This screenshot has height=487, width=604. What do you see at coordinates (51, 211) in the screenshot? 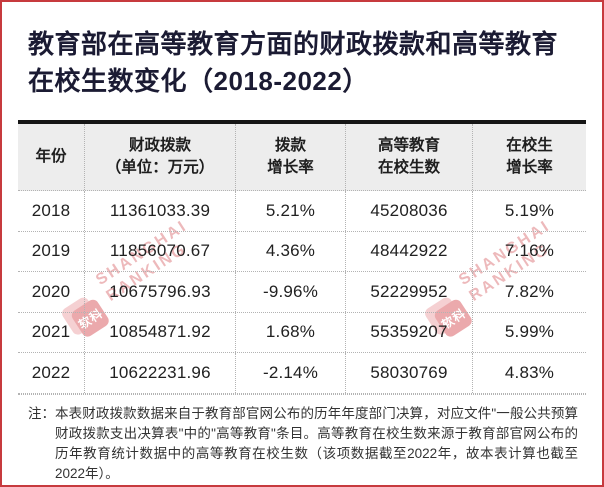
I see `table-cell-year: 2018` at bounding box center [51, 211].